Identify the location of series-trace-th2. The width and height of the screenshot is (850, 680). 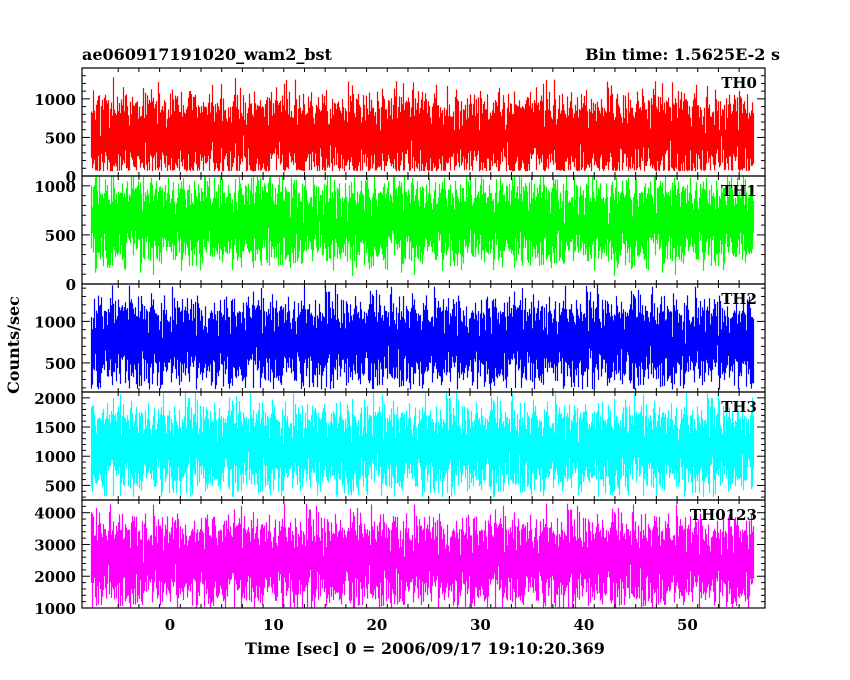
(422, 337).